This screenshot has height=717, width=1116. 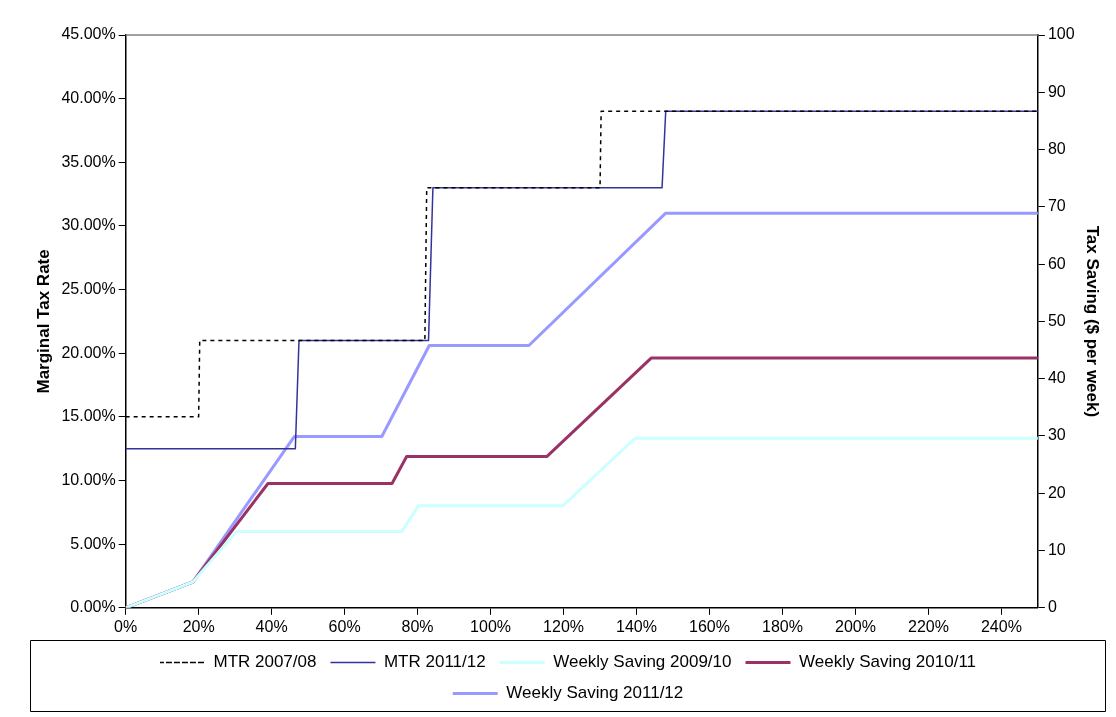 I want to click on y2-tick-label: 40, so click(x=1056, y=378).